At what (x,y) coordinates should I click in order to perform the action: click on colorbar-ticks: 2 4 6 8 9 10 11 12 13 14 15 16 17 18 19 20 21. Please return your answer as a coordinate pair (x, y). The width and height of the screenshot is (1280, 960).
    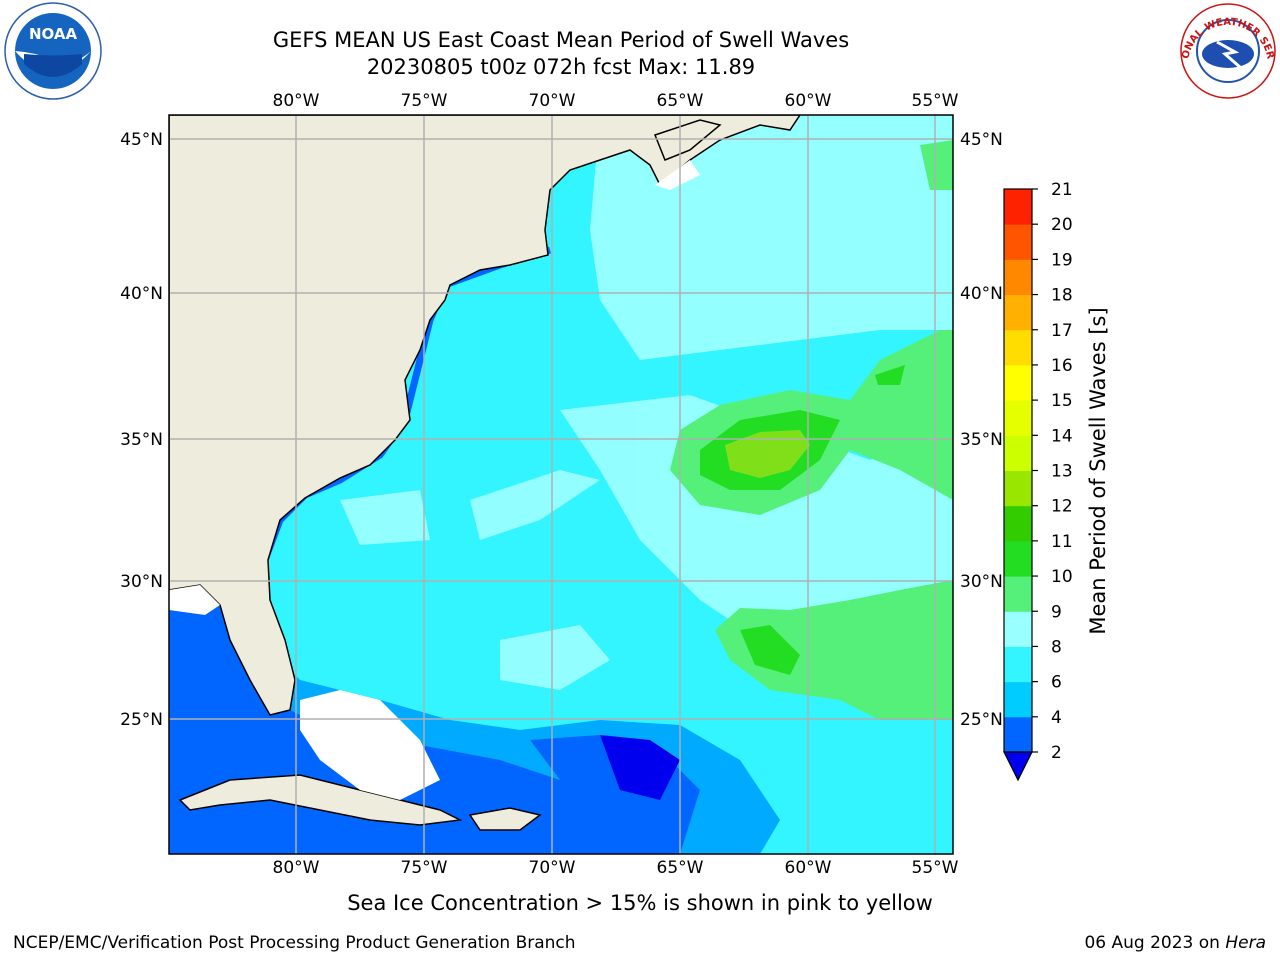
    Looking at the image, I should click on (1052, 471).